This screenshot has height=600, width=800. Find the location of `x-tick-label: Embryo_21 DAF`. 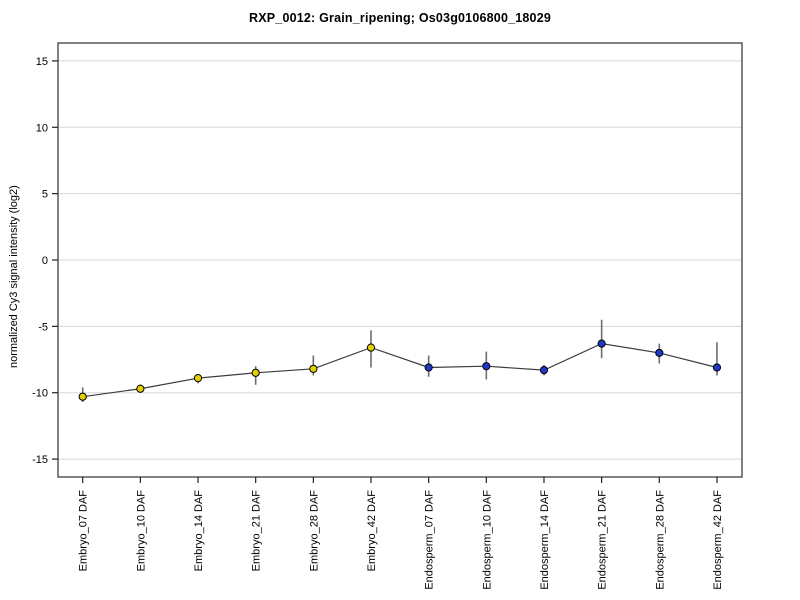

x-tick-label: Embryo_21 DAF is located at coordinates (257, 531).